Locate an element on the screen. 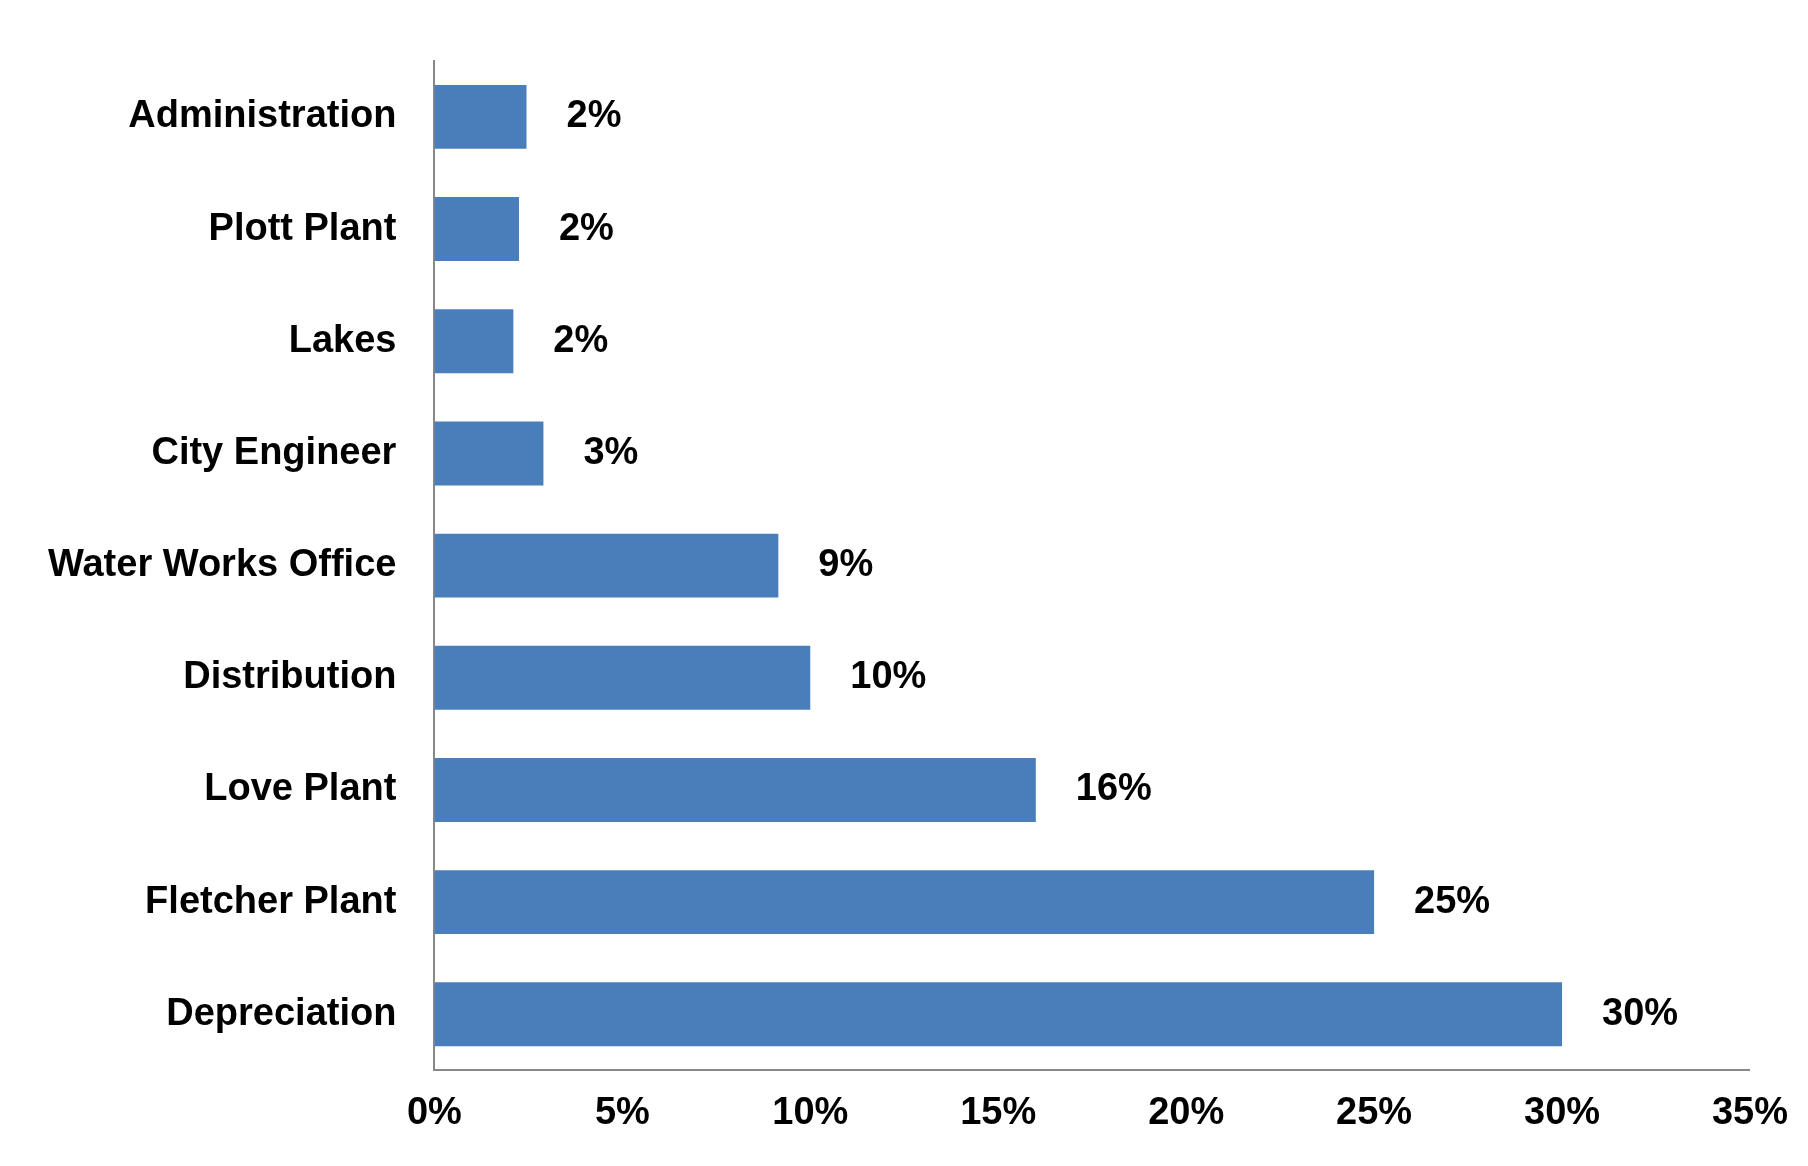 This screenshot has height=1166, width=1808. y-tick-label: City Engineer is located at coordinates (274, 450).